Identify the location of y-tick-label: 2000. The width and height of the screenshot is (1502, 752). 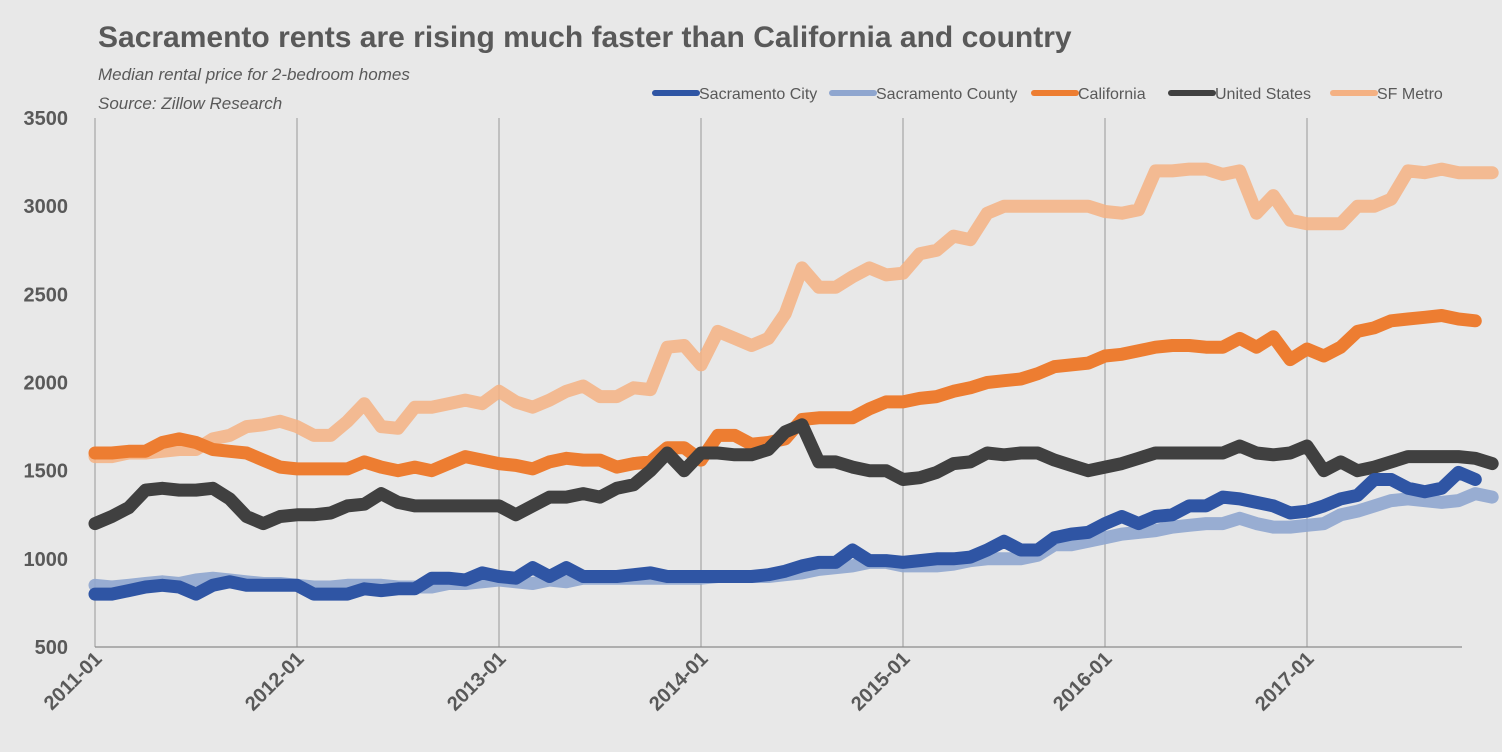
(46, 384).